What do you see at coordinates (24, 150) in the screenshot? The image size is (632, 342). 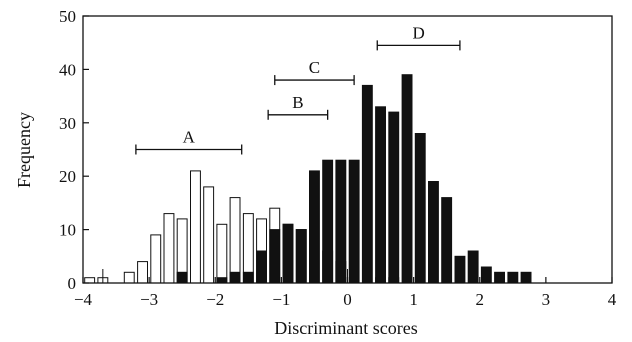 I see `y-axis-title: Frequency` at bounding box center [24, 150].